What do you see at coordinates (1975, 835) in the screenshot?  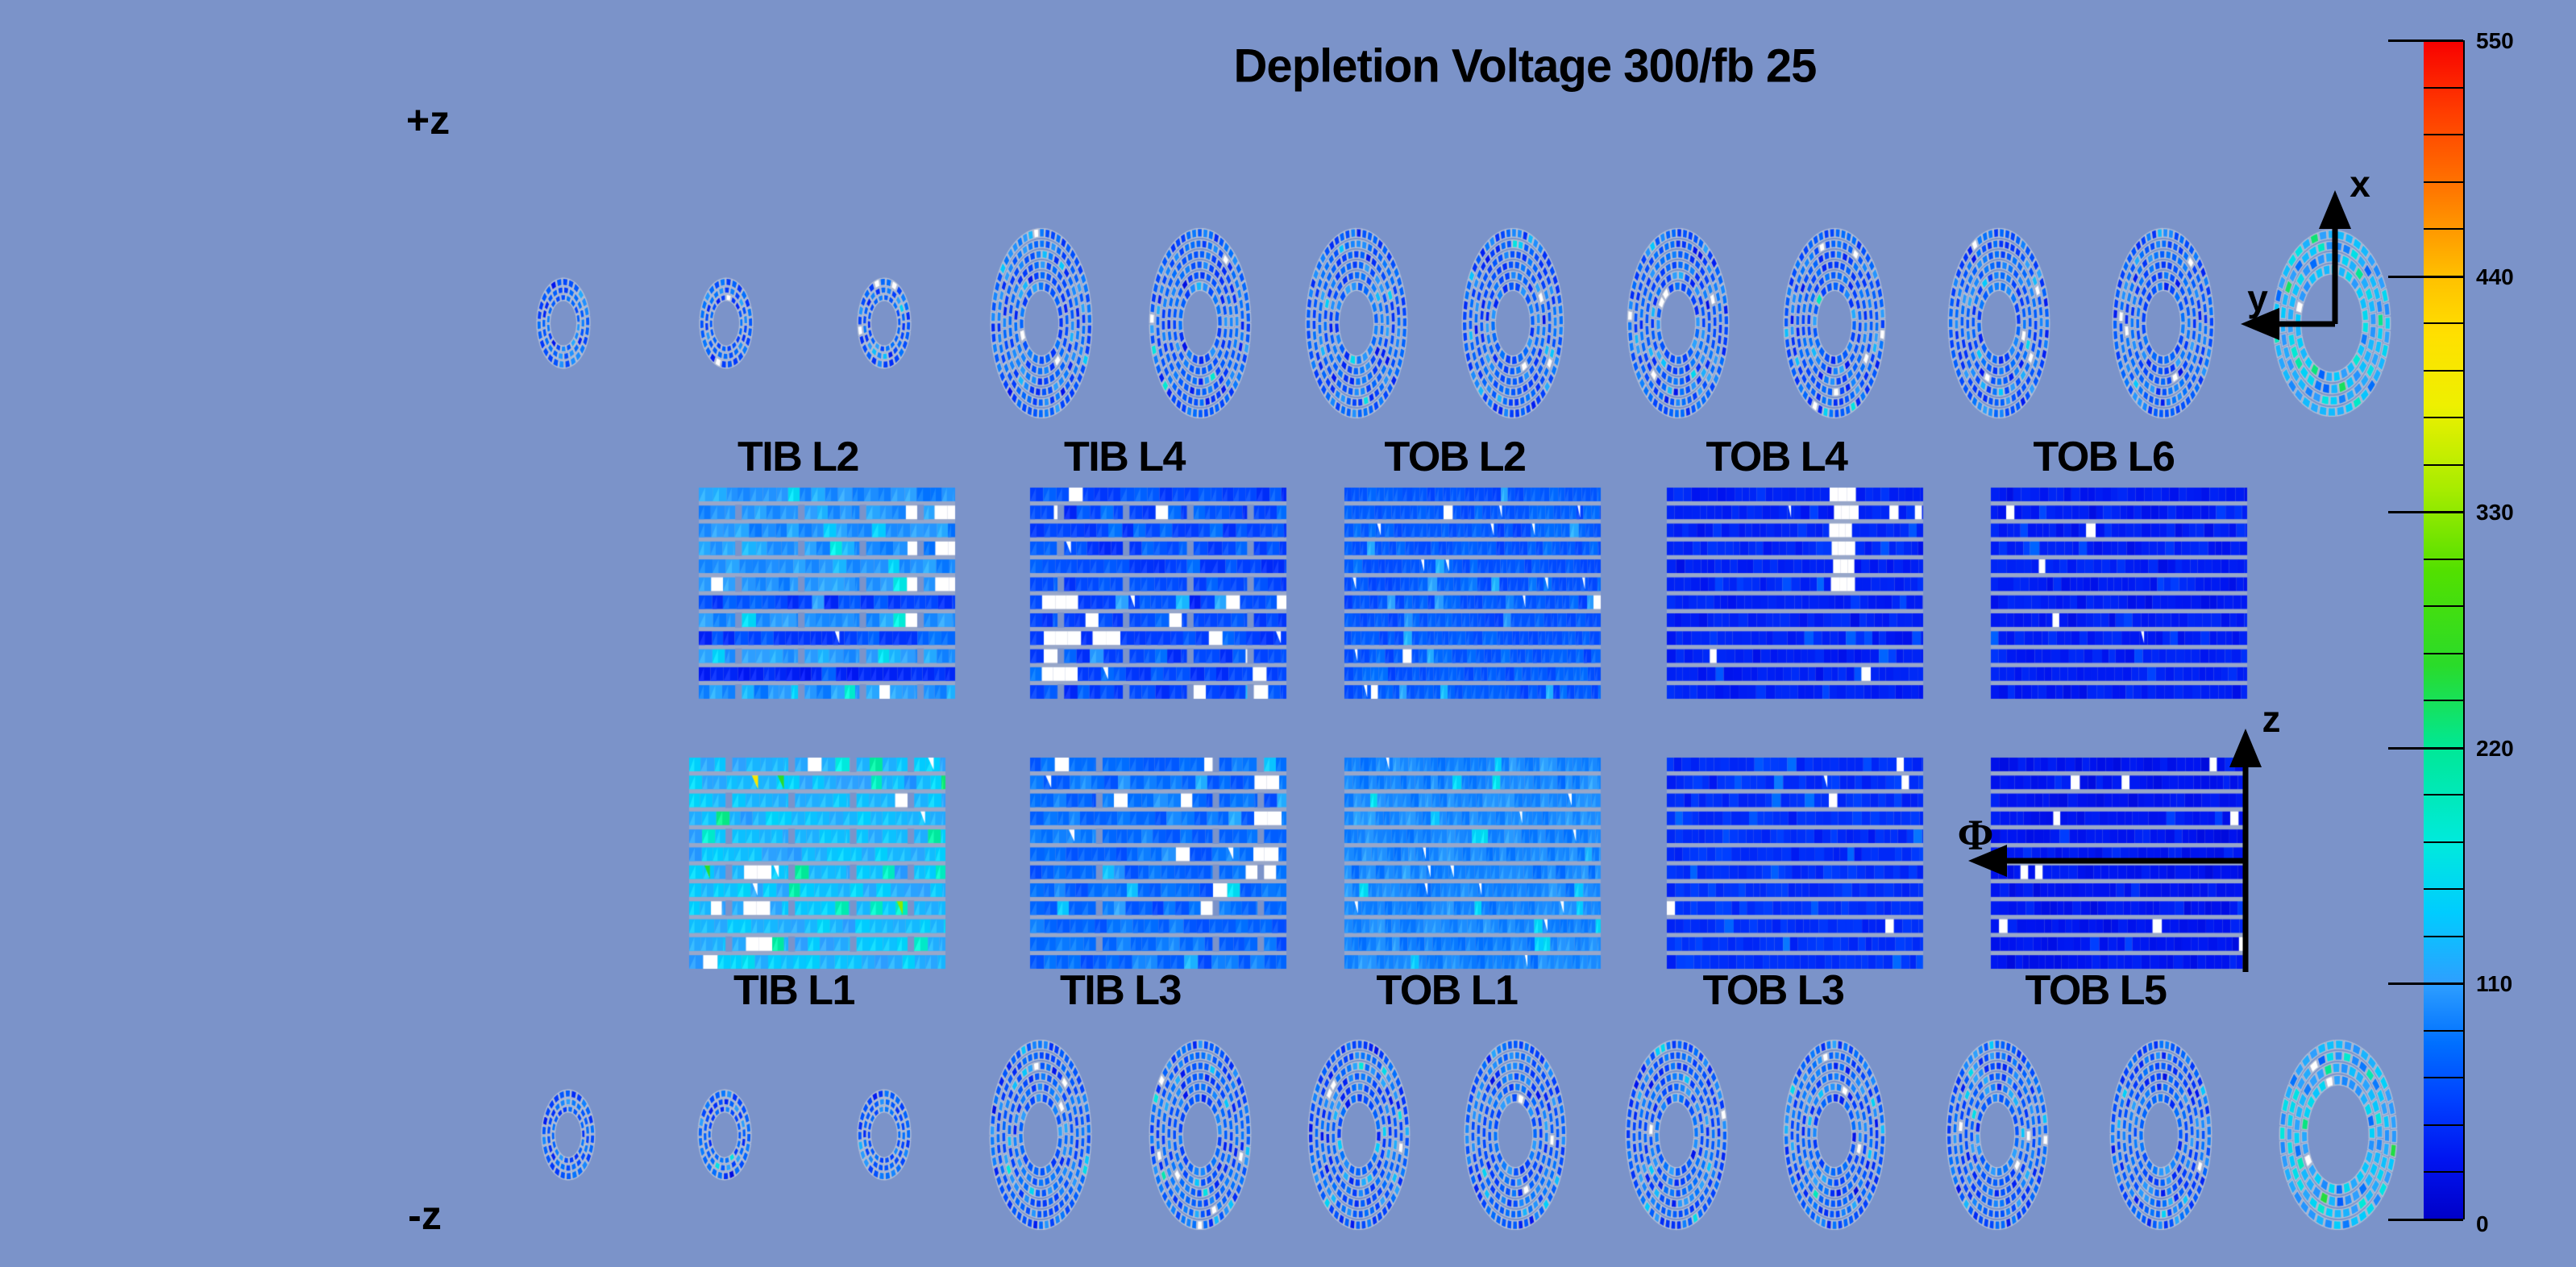 I see `phi-axis-label: Φ` at bounding box center [1975, 835].